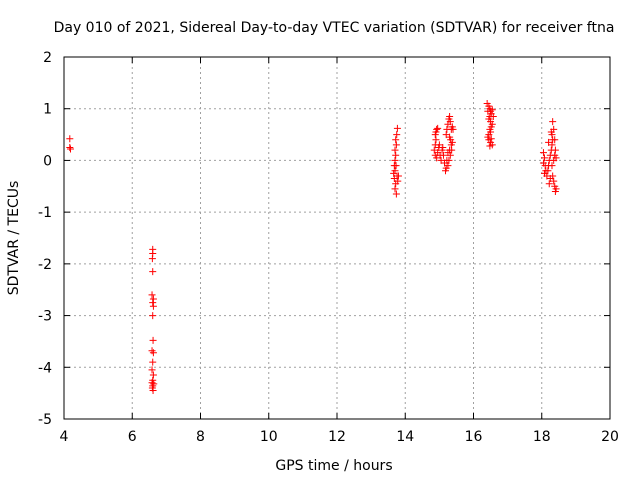  I want to click on y-tick-label: -3, so click(45, 317).